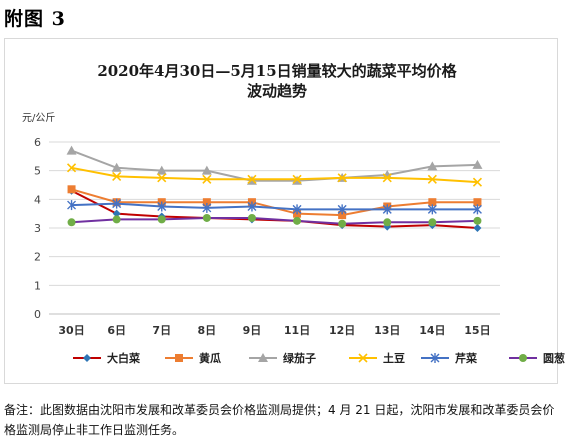 This screenshot has width=569, height=447. What do you see at coordinates (37, 171) in the screenshot?
I see `y-tick-label: 5` at bounding box center [37, 171].